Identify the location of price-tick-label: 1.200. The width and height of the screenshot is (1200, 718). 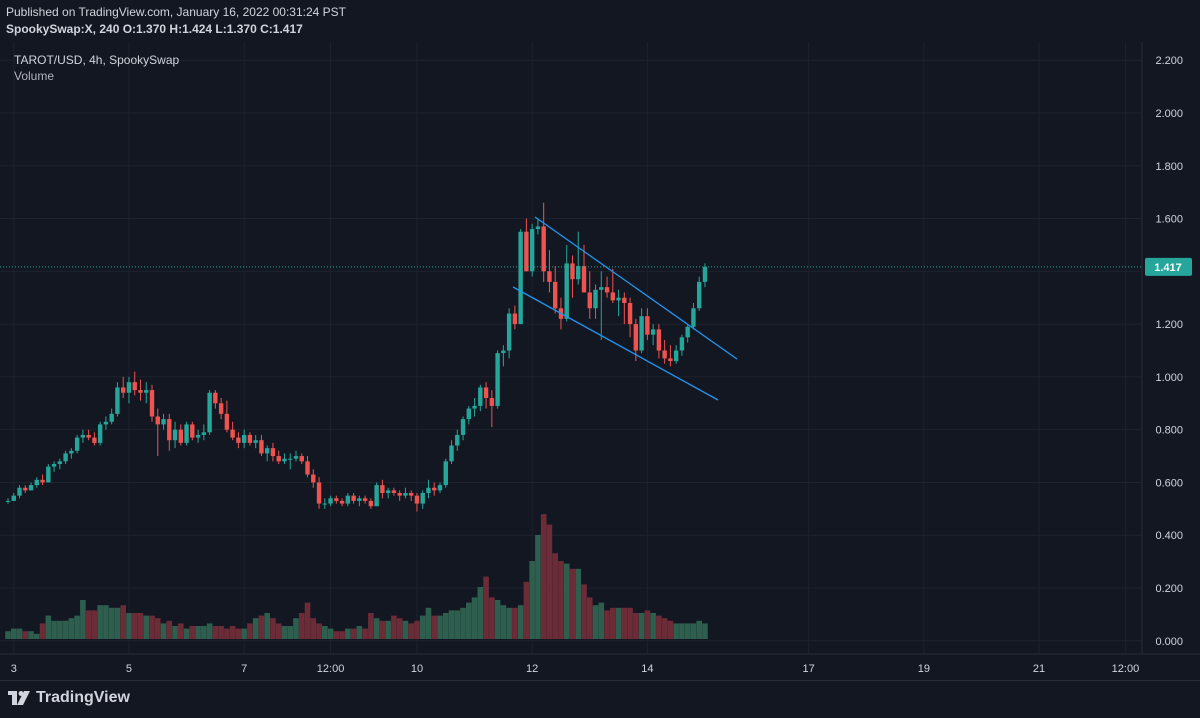
(1169, 325).